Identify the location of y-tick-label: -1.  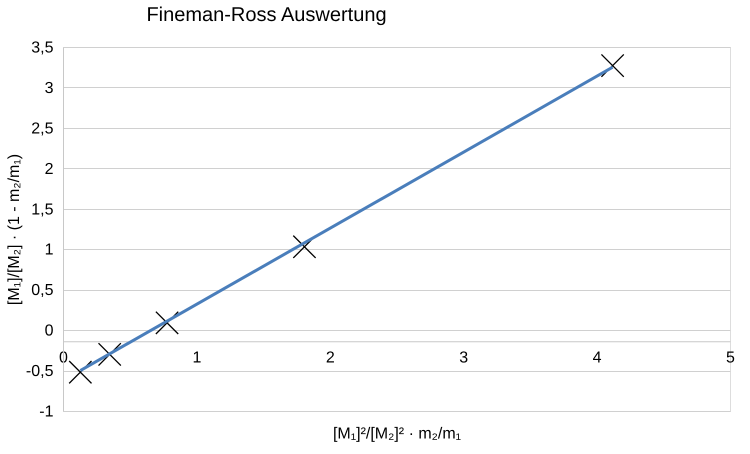
(46, 412).